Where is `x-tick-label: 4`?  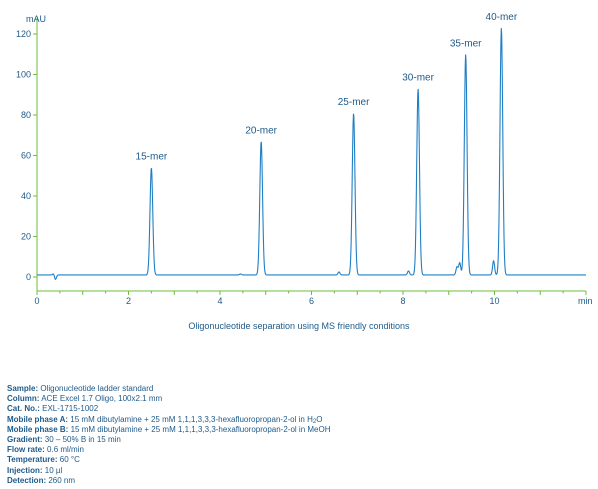
x-tick-label: 4 is located at coordinates (219, 301).